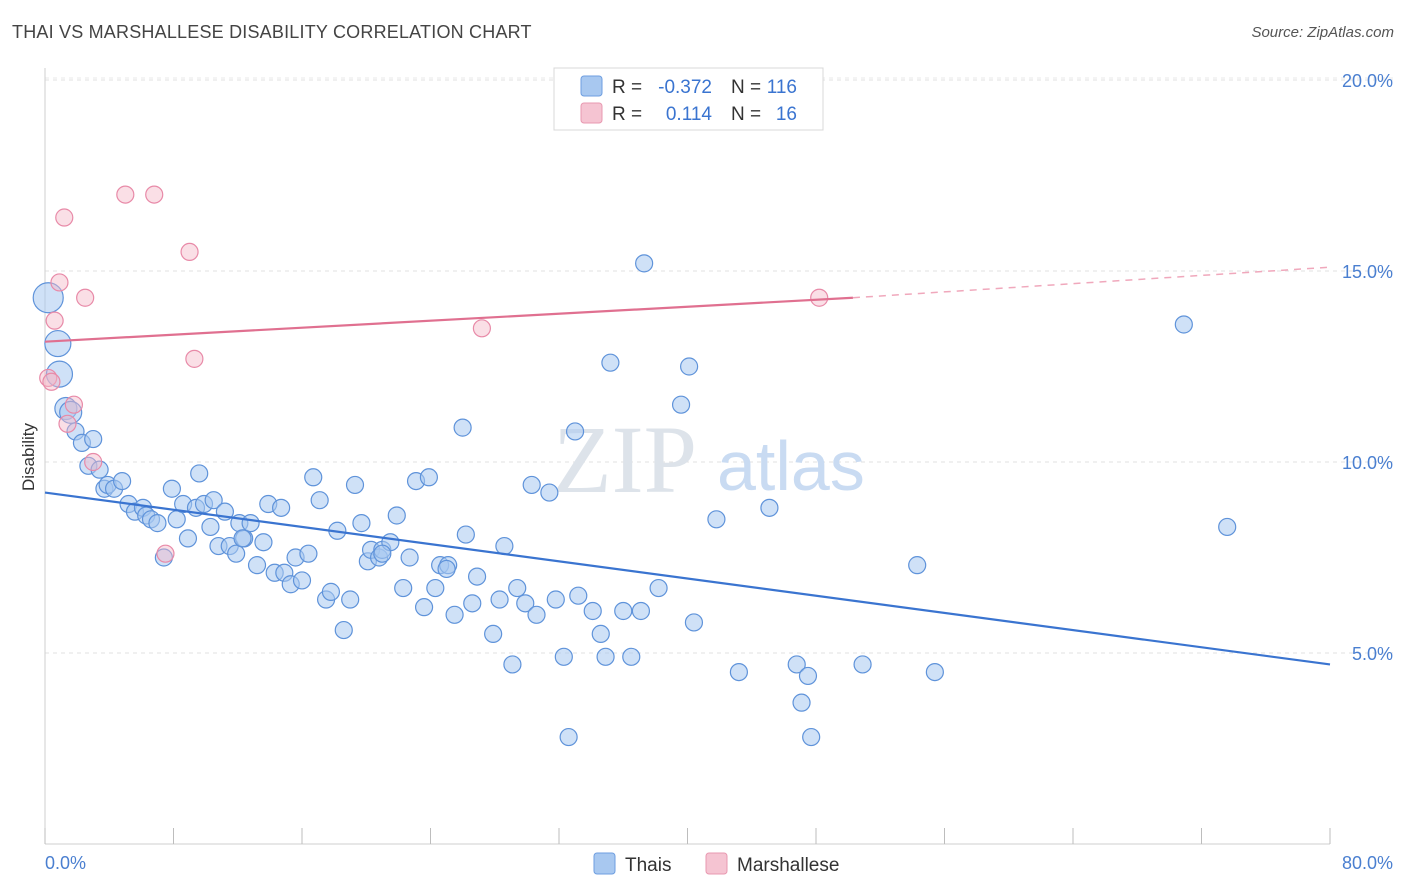  What do you see at coordinates (627, 87) in the screenshot?
I see `legend-r-label-thais: R =` at bounding box center [627, 87].